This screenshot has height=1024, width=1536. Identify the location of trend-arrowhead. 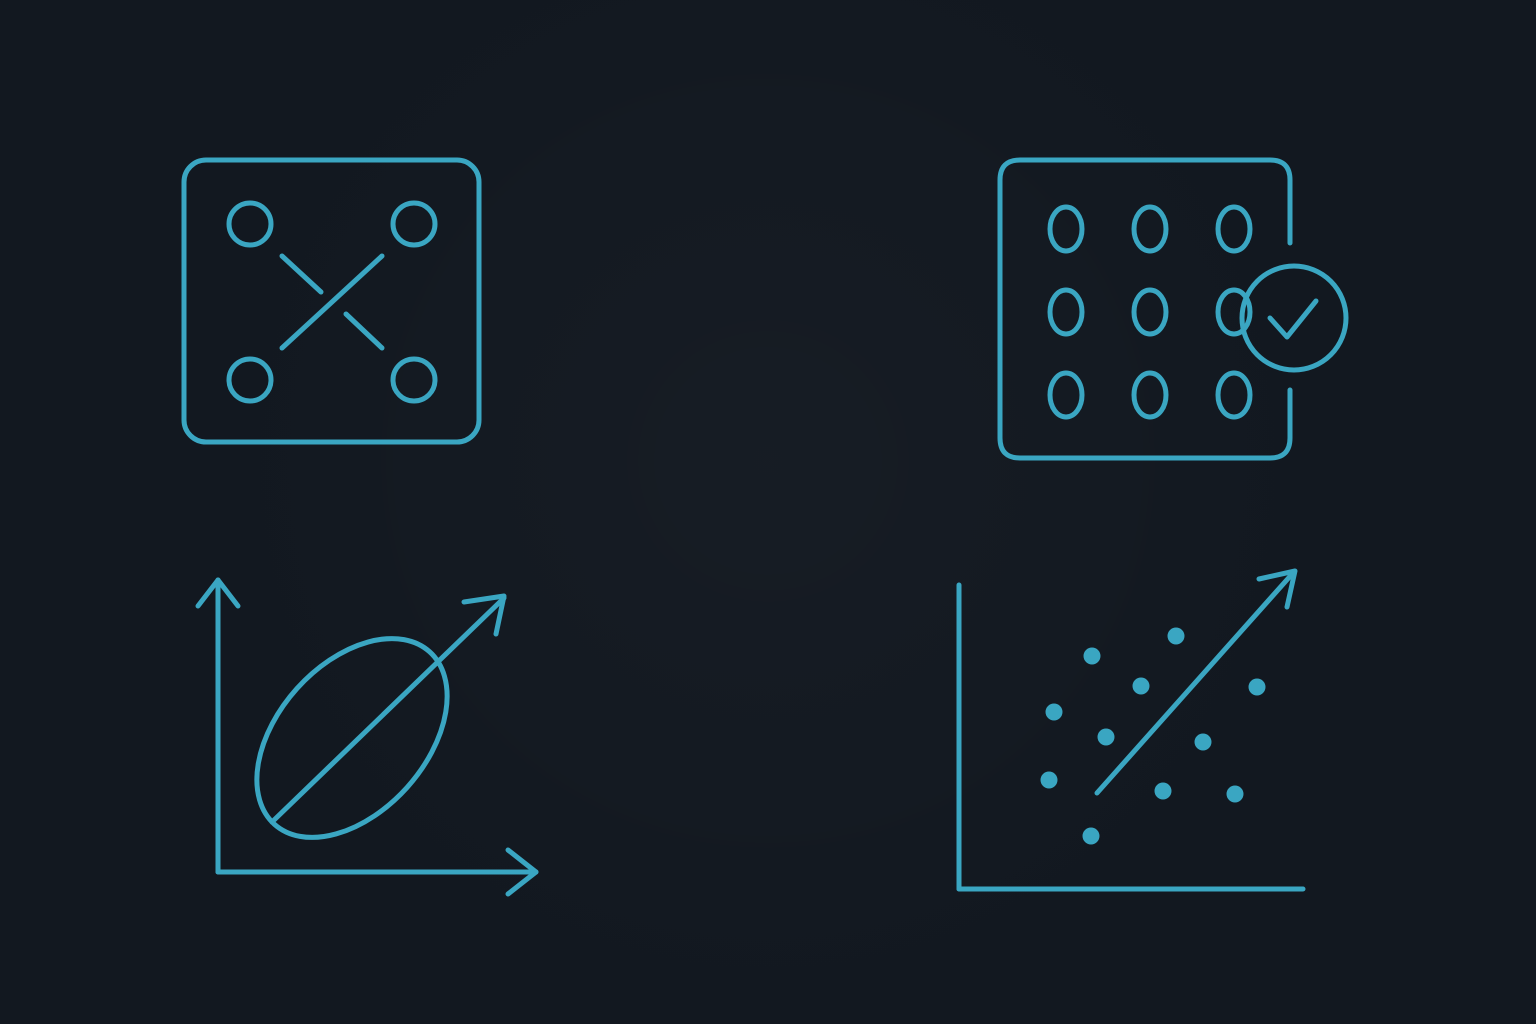
(1277, 589).